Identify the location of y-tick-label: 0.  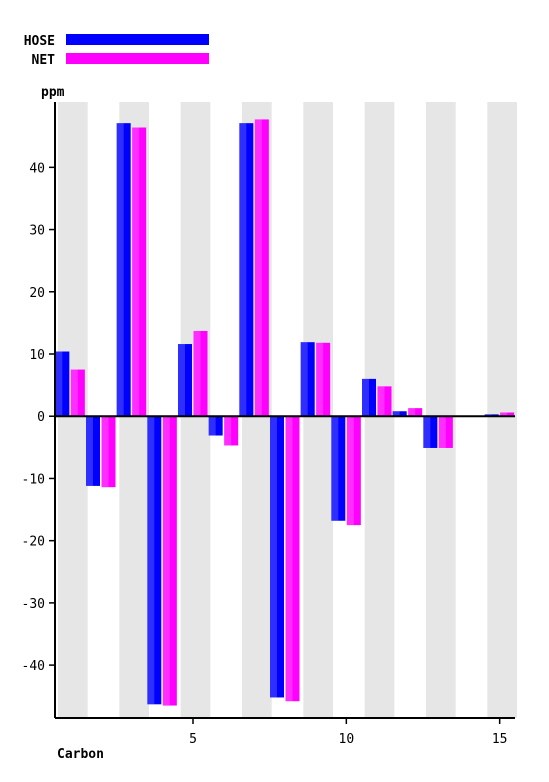
(41, 417).